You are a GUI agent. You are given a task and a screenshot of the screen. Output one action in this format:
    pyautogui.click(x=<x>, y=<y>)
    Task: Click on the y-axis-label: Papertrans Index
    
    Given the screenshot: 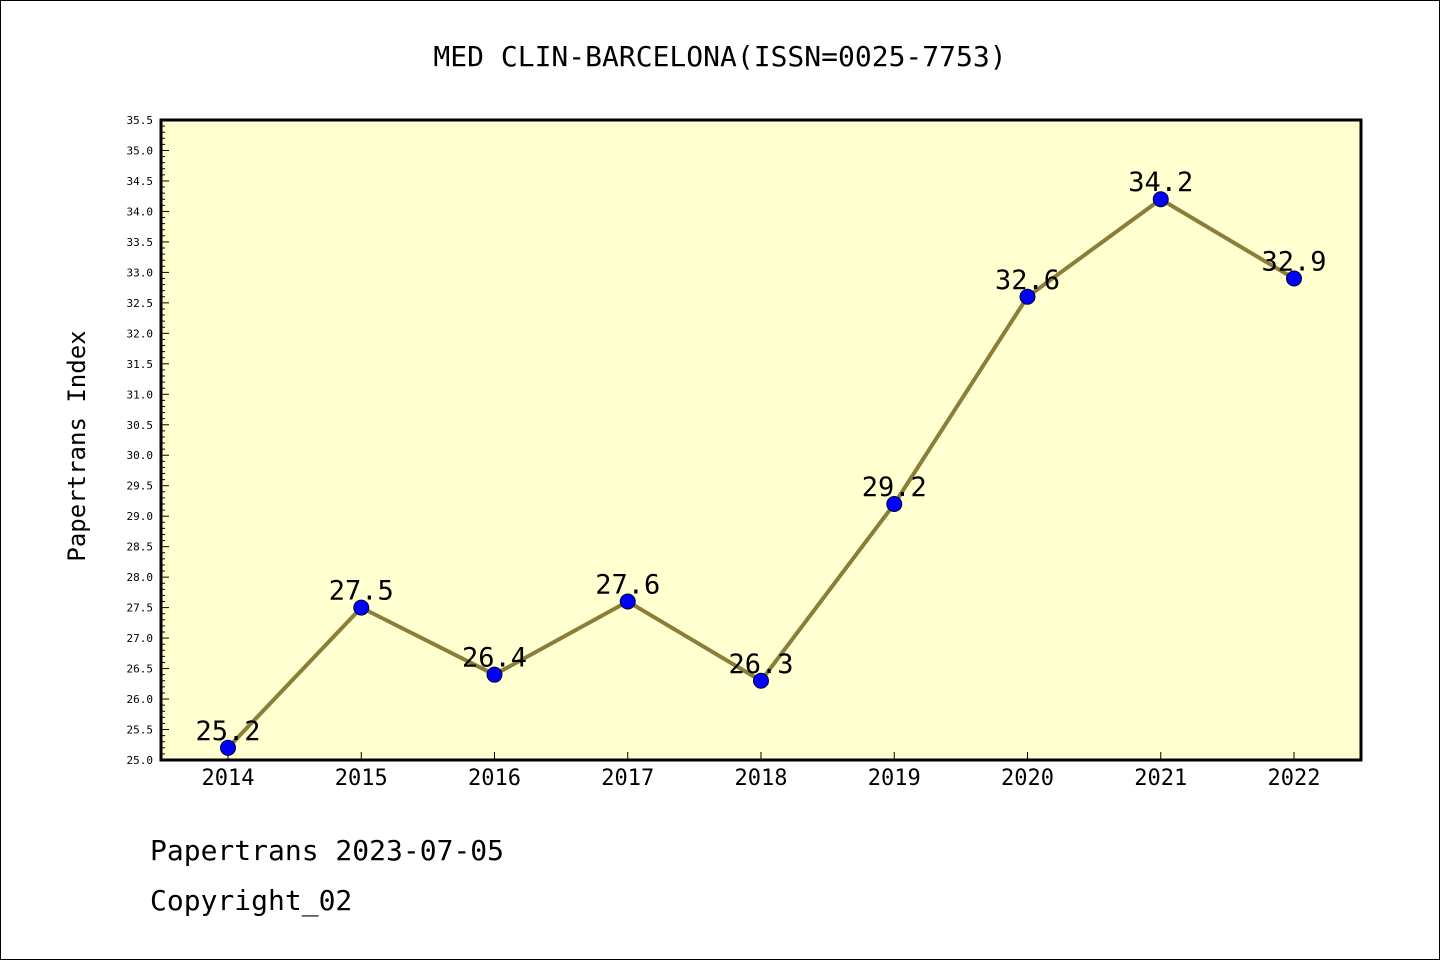 What is the action you would take?
    pyautogui.click(x=77, y=445)
    